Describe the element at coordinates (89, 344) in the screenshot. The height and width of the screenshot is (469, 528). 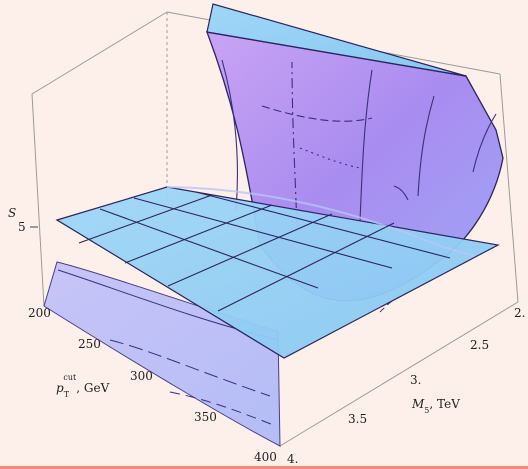
I see `x-tick-label: 250` at that location.